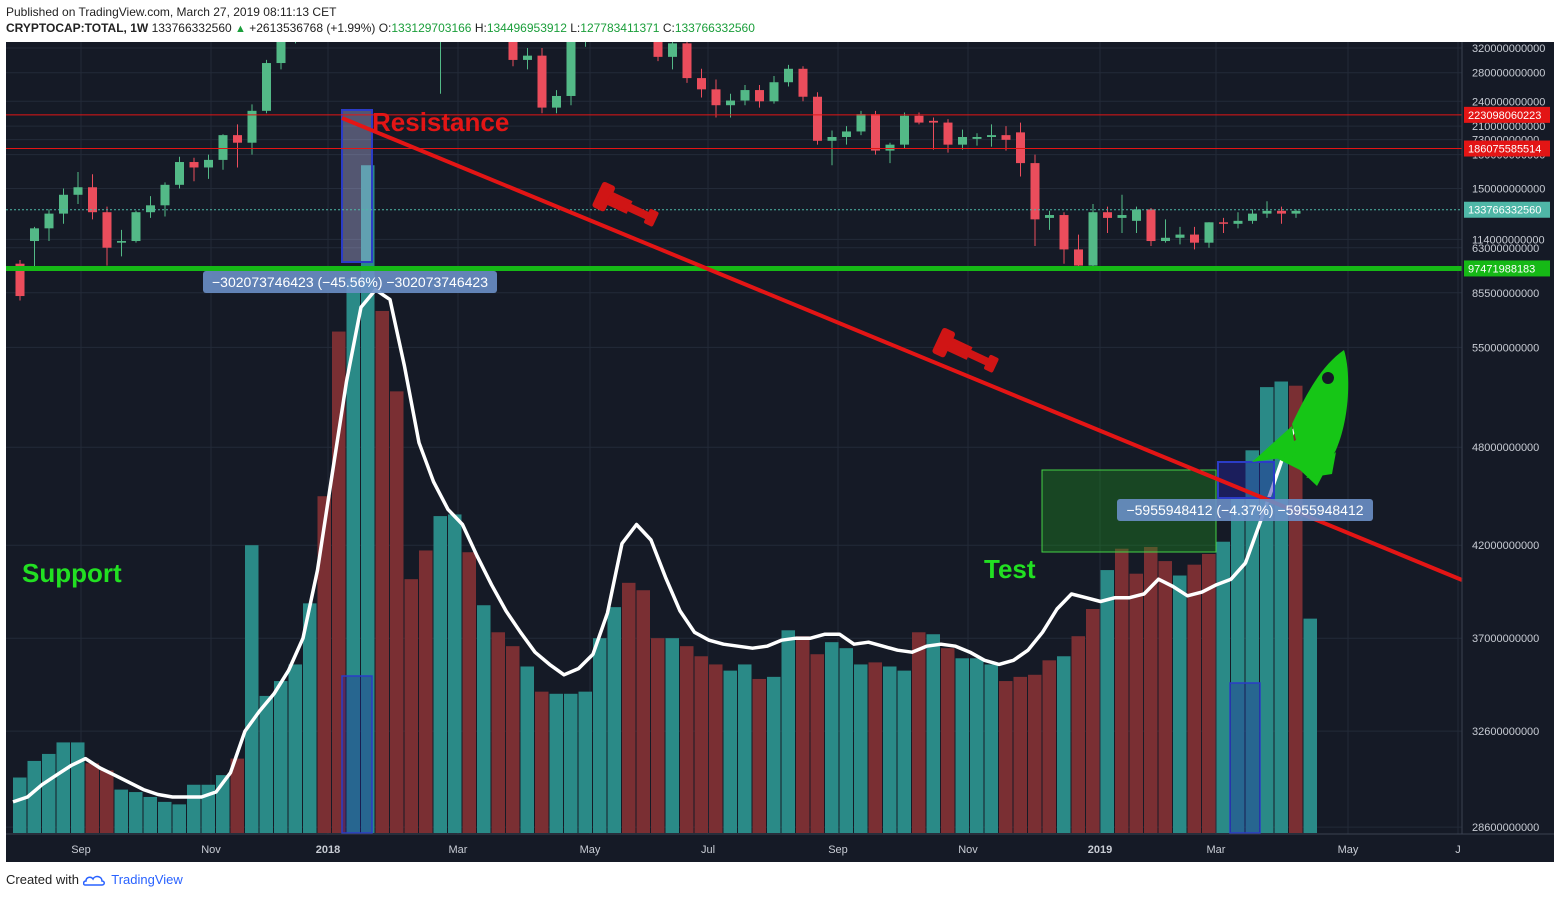 This screenshot has width=1560, height=898. I want to click on high-label: H:, so click(480, 28).